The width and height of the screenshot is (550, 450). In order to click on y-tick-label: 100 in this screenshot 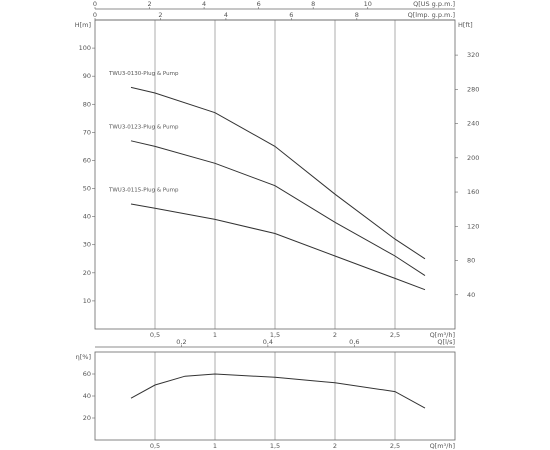, I will do `click(85, 48)`.